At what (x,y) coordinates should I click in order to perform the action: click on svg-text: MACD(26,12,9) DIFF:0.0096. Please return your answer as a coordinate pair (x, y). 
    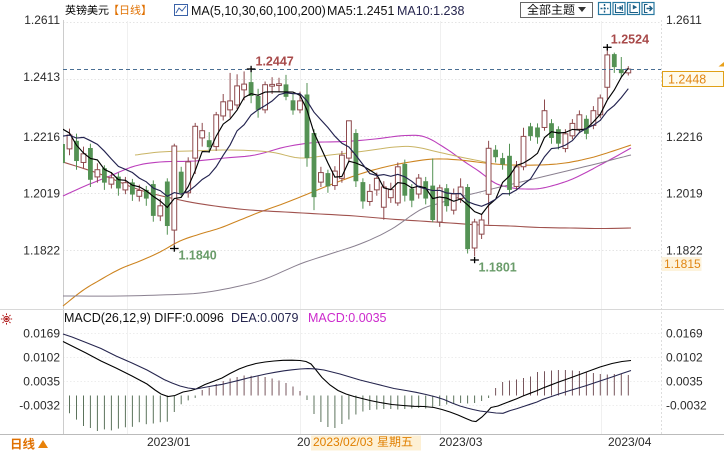
    Looking at the image, I should click on (144, 318).